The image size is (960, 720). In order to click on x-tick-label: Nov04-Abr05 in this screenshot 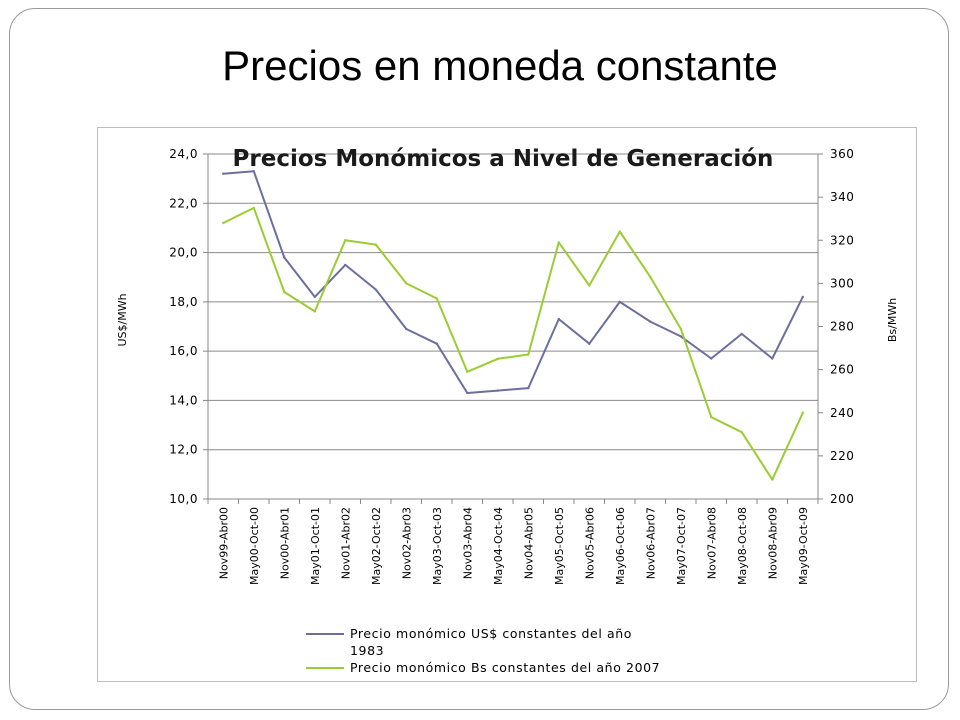, I will do `click(528, 543)`.